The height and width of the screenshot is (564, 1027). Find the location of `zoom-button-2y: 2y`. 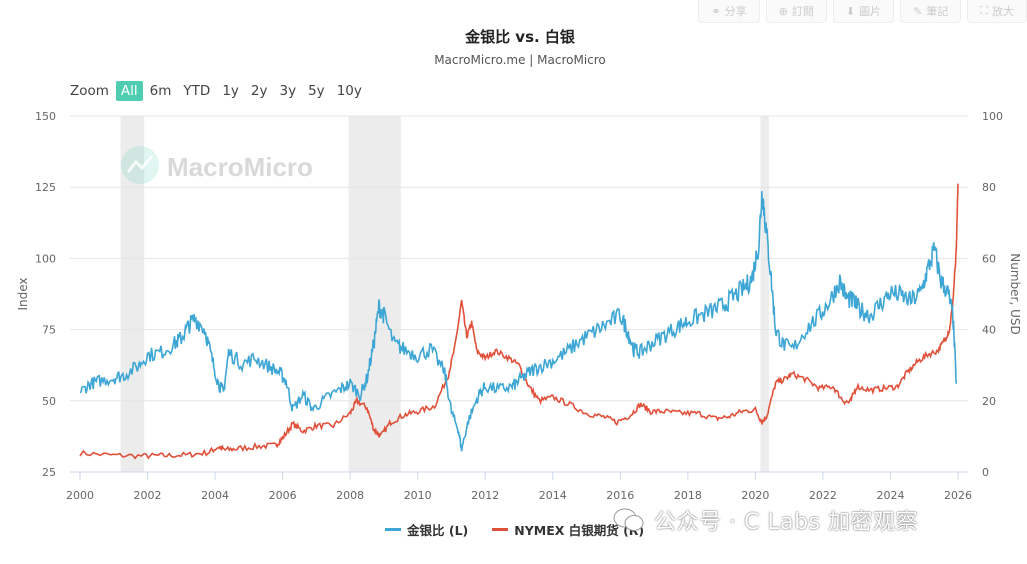

zoom-button-2y: 2y is located at coordinates (259, 91).